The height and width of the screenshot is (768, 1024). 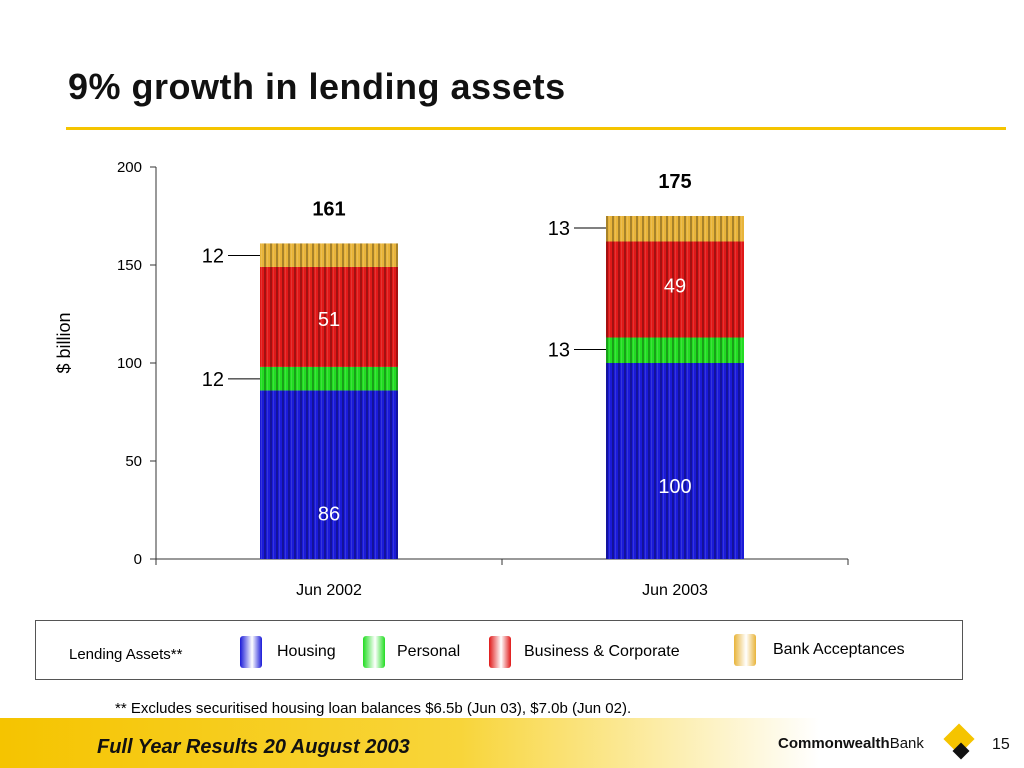 What do you see at coordinates (129, 265) in the screenshot?
I see `y-tick-label: 150` at bounding box center [129, 265].